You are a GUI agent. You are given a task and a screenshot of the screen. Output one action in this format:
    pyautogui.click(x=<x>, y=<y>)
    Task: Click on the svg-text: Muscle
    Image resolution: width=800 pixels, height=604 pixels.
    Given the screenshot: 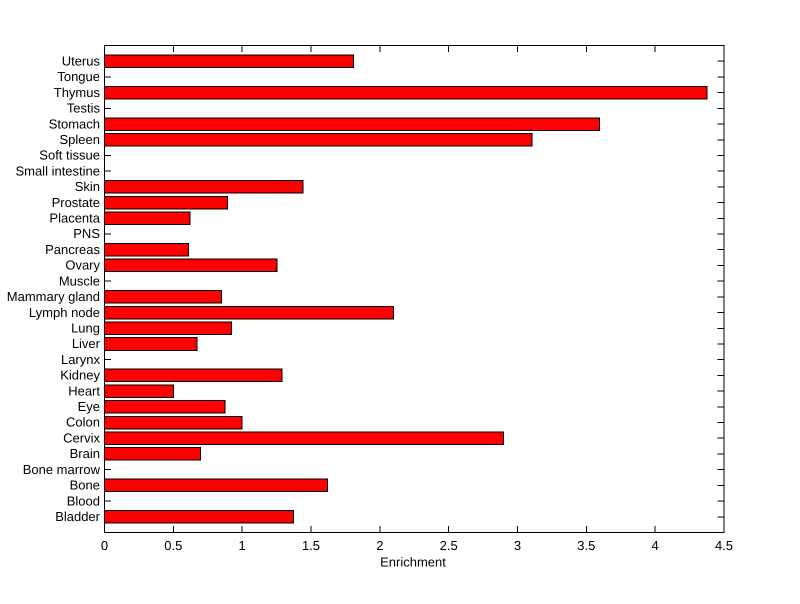 What is the action you would take?
    pyautogui.click(x=79, y=280)
    